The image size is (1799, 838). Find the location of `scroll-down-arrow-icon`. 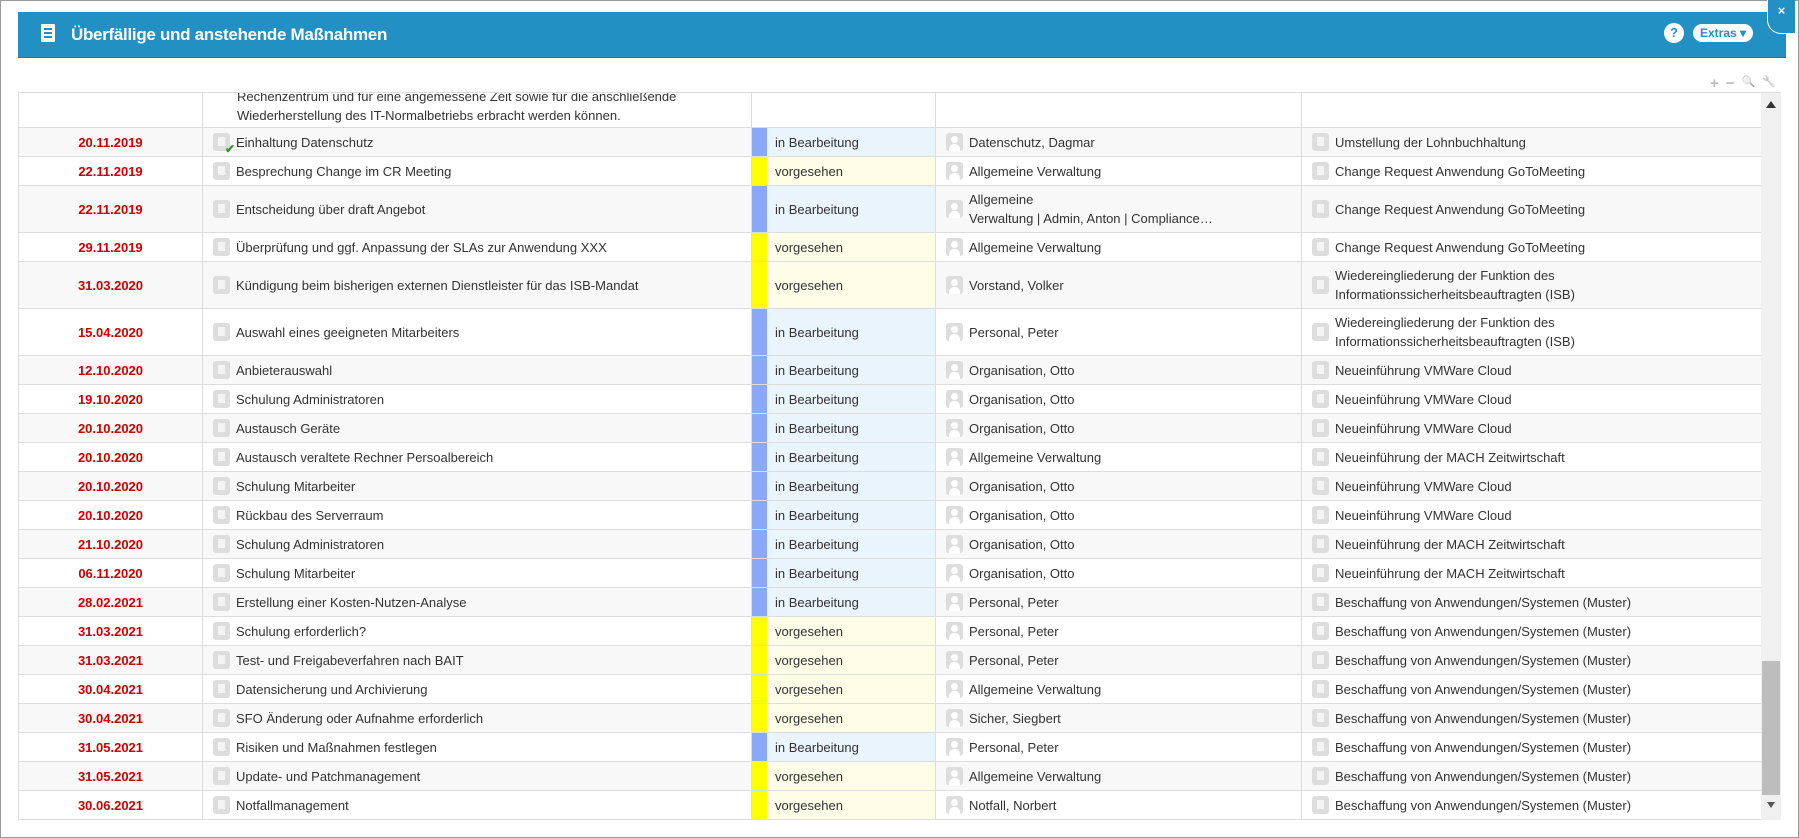

scroll-down-arrow-icon is located at coordinates (1771, 805).